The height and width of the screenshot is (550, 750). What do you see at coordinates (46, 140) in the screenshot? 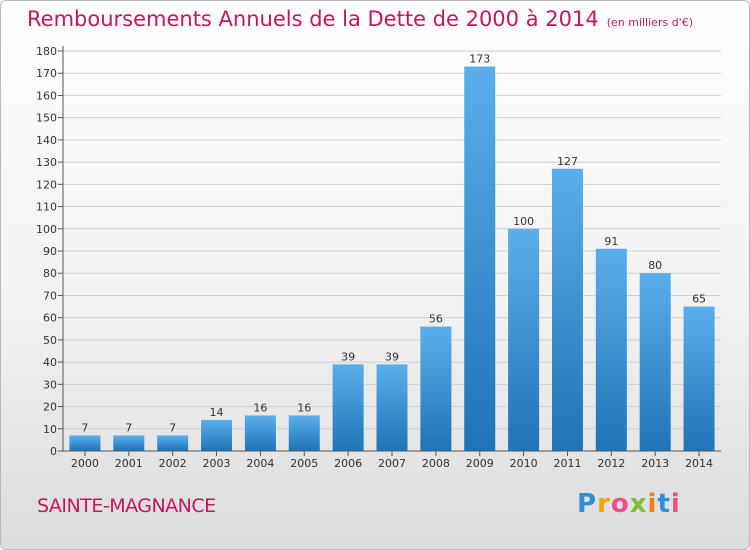
I see `y-tick-label: 140` at bounding box center [46, 140].